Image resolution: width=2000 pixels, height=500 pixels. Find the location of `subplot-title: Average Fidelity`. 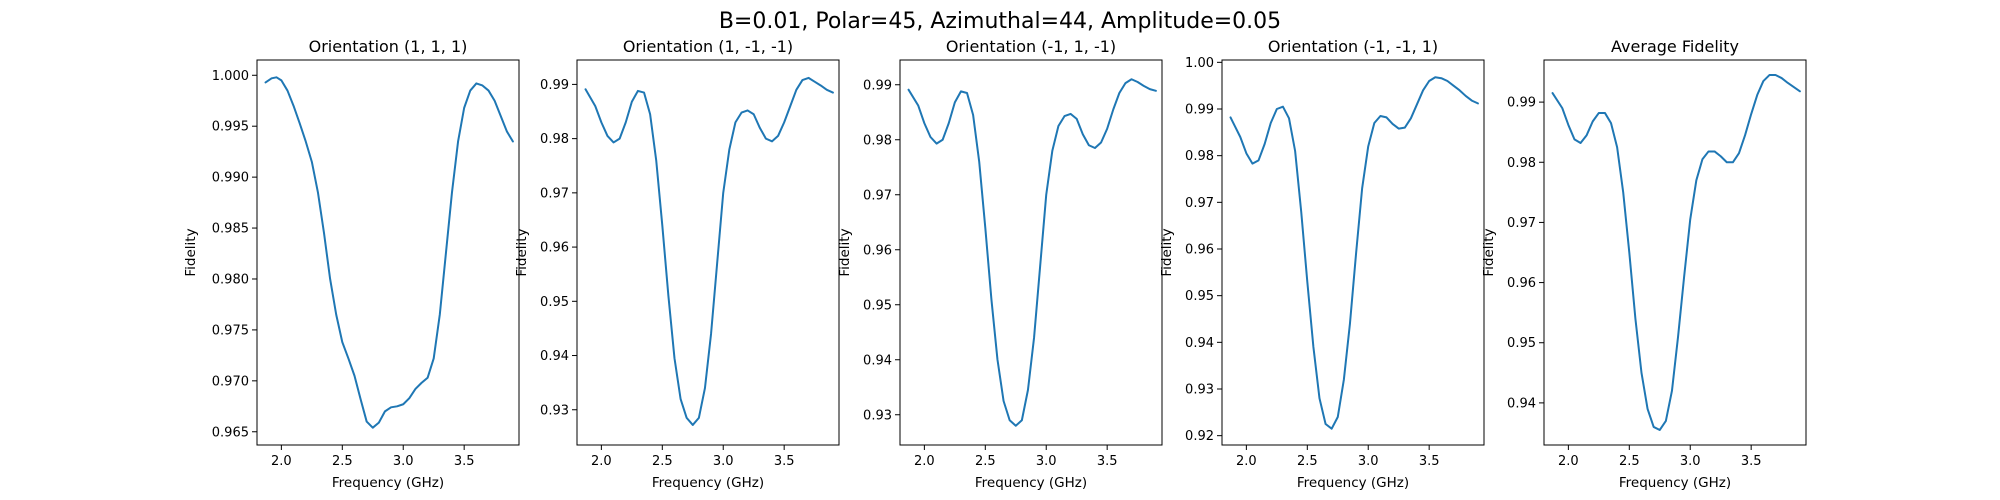

subplot-title: Average Fidelity is located at coordinates (1675, 46).